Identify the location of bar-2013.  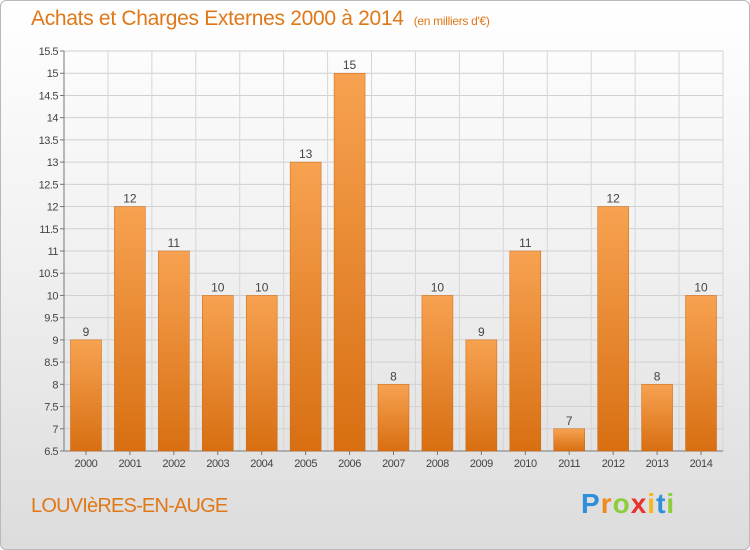
(657, 418).